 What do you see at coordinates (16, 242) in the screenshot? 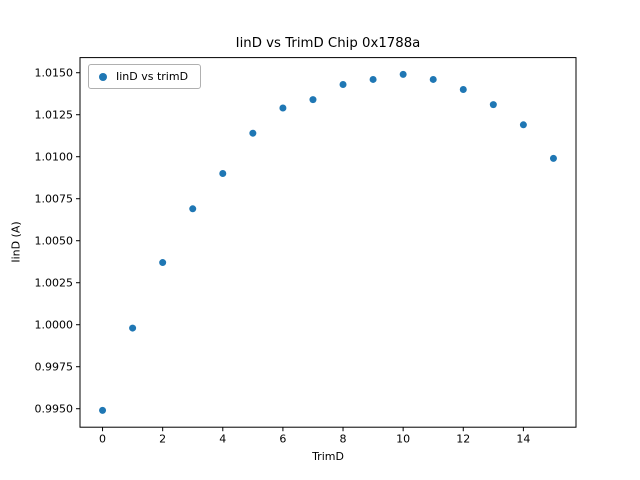
I see `y-axis-label: IinD (A)` at bounding box center [16, 242].